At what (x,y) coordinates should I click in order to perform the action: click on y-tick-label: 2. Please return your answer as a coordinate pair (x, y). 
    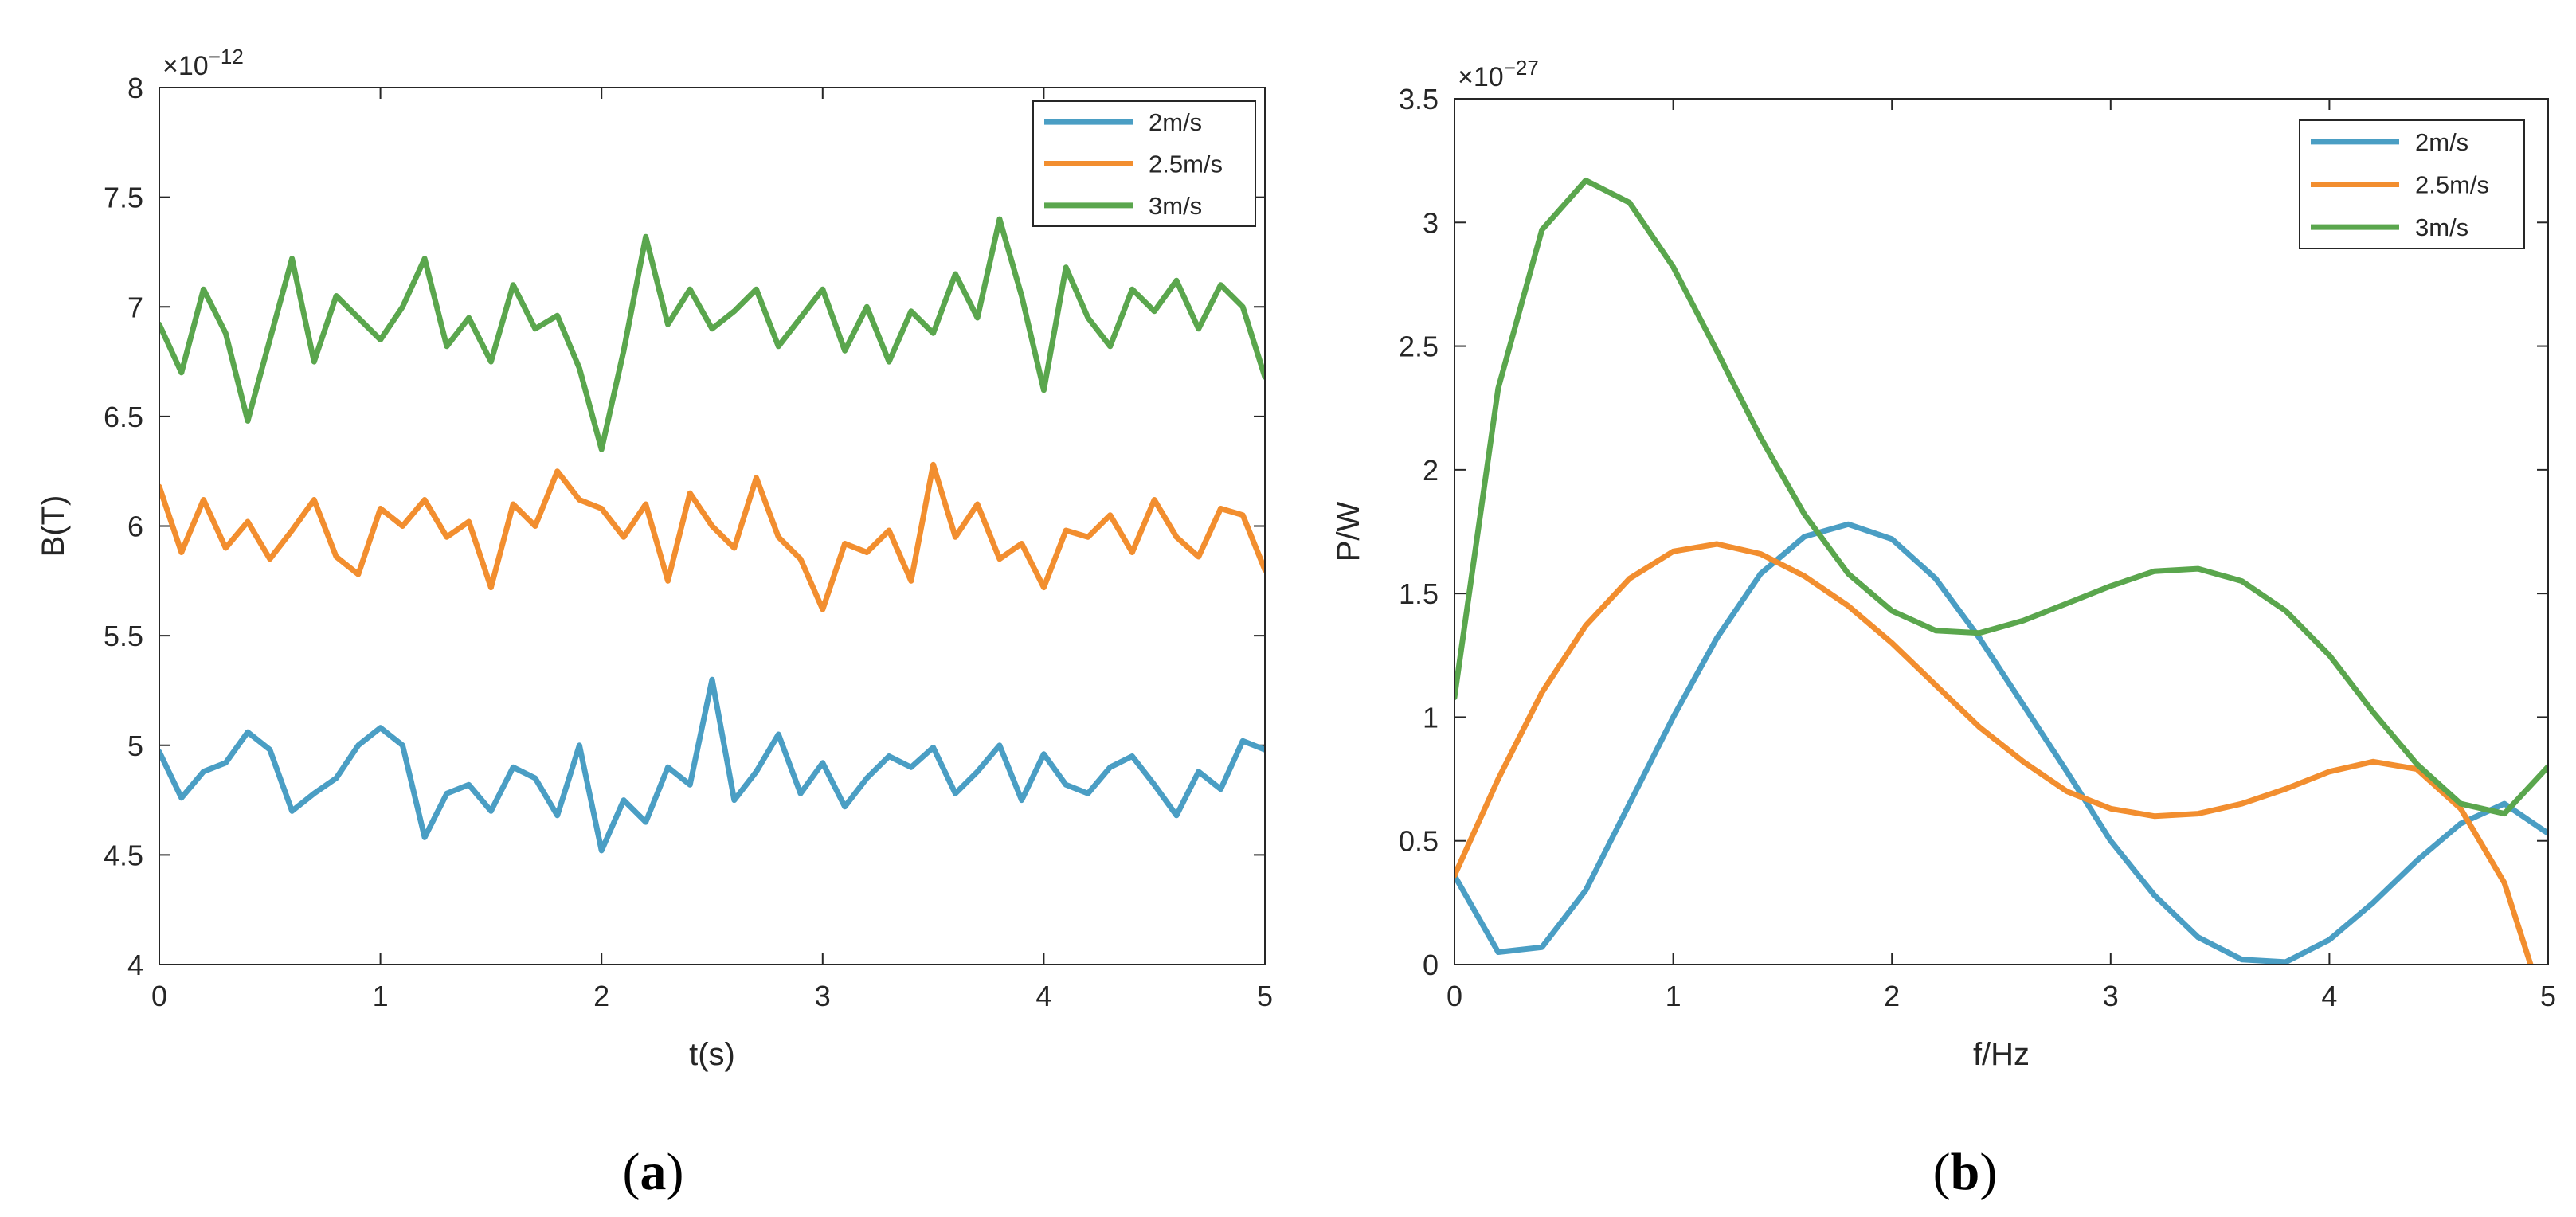
    Looking at the image, I should click on (1431, 471).